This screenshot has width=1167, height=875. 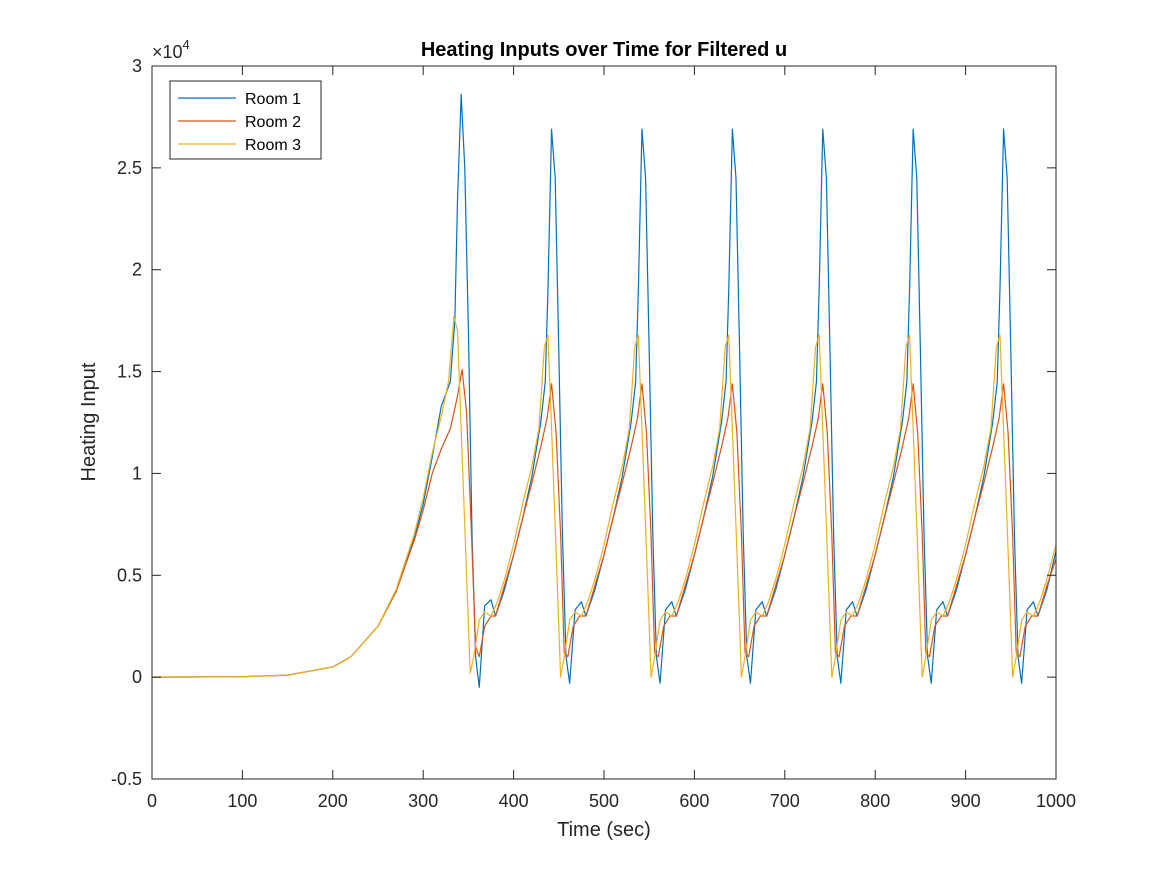 What do you see at coordinates (152, 801) in the screenshot?
I see `x-tick-label: 0` at bounding box center [152, 801].